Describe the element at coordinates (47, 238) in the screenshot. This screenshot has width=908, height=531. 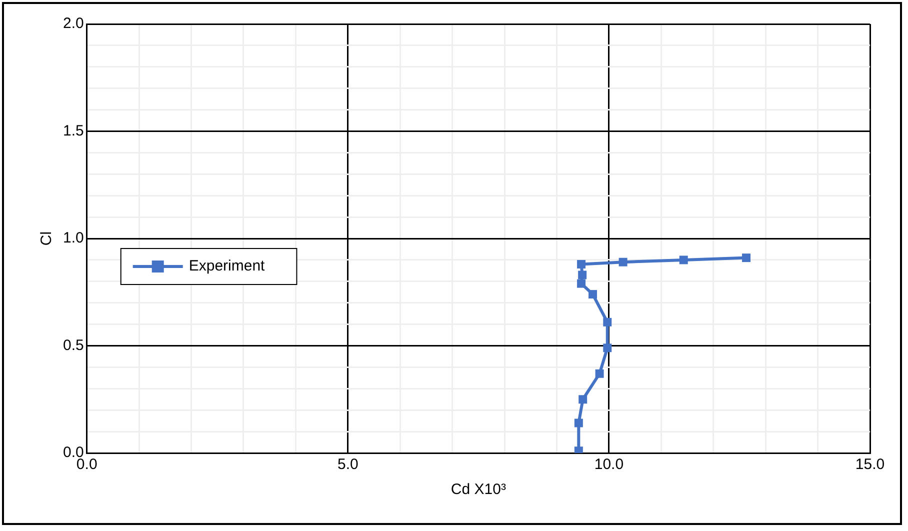
I see `y-axis-title: Cl` at that location.